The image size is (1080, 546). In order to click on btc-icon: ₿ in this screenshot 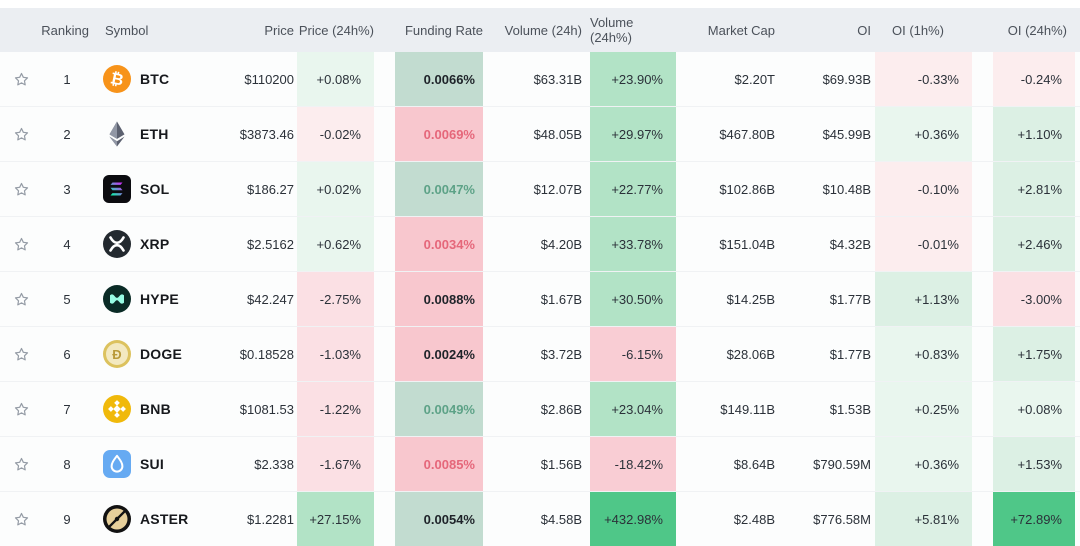, I will do `click(117, 79)`.